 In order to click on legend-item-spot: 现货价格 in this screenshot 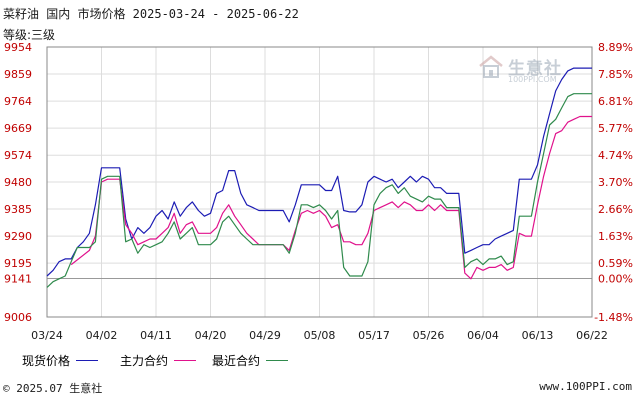, I will do `click(60, 360)`.